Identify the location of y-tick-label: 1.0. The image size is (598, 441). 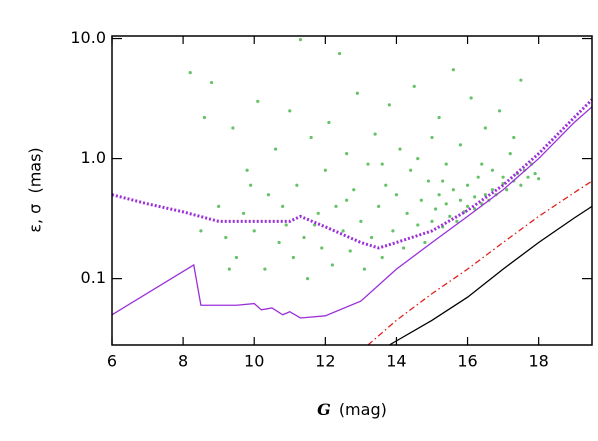
(93, 157).